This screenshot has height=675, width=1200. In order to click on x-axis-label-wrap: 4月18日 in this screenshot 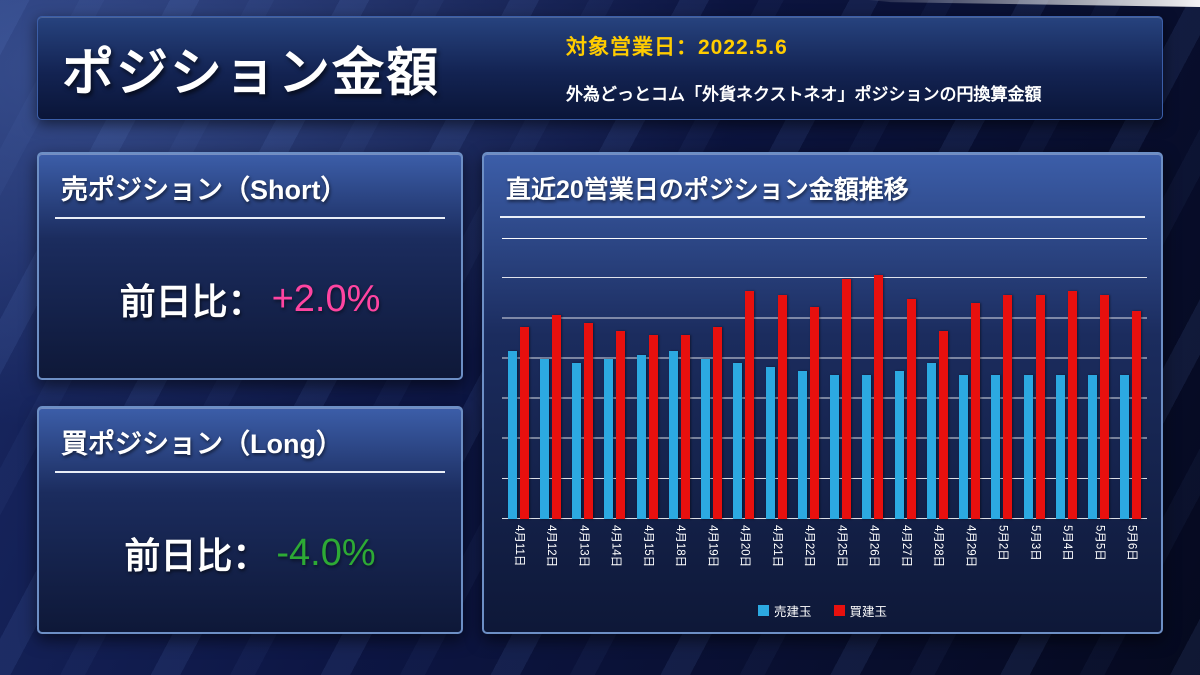, I will do `click(679, 557)`.